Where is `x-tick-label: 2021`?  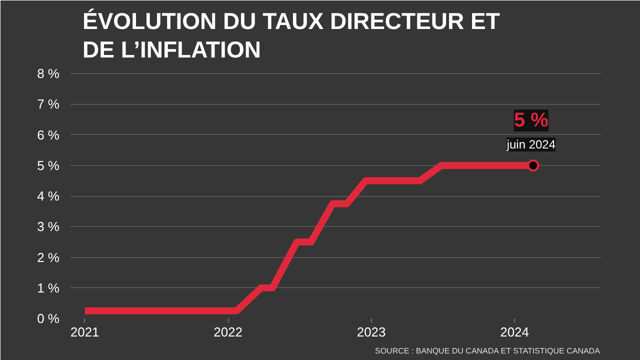
x-tick-label: 2021 is located at coordinates (85, 332).